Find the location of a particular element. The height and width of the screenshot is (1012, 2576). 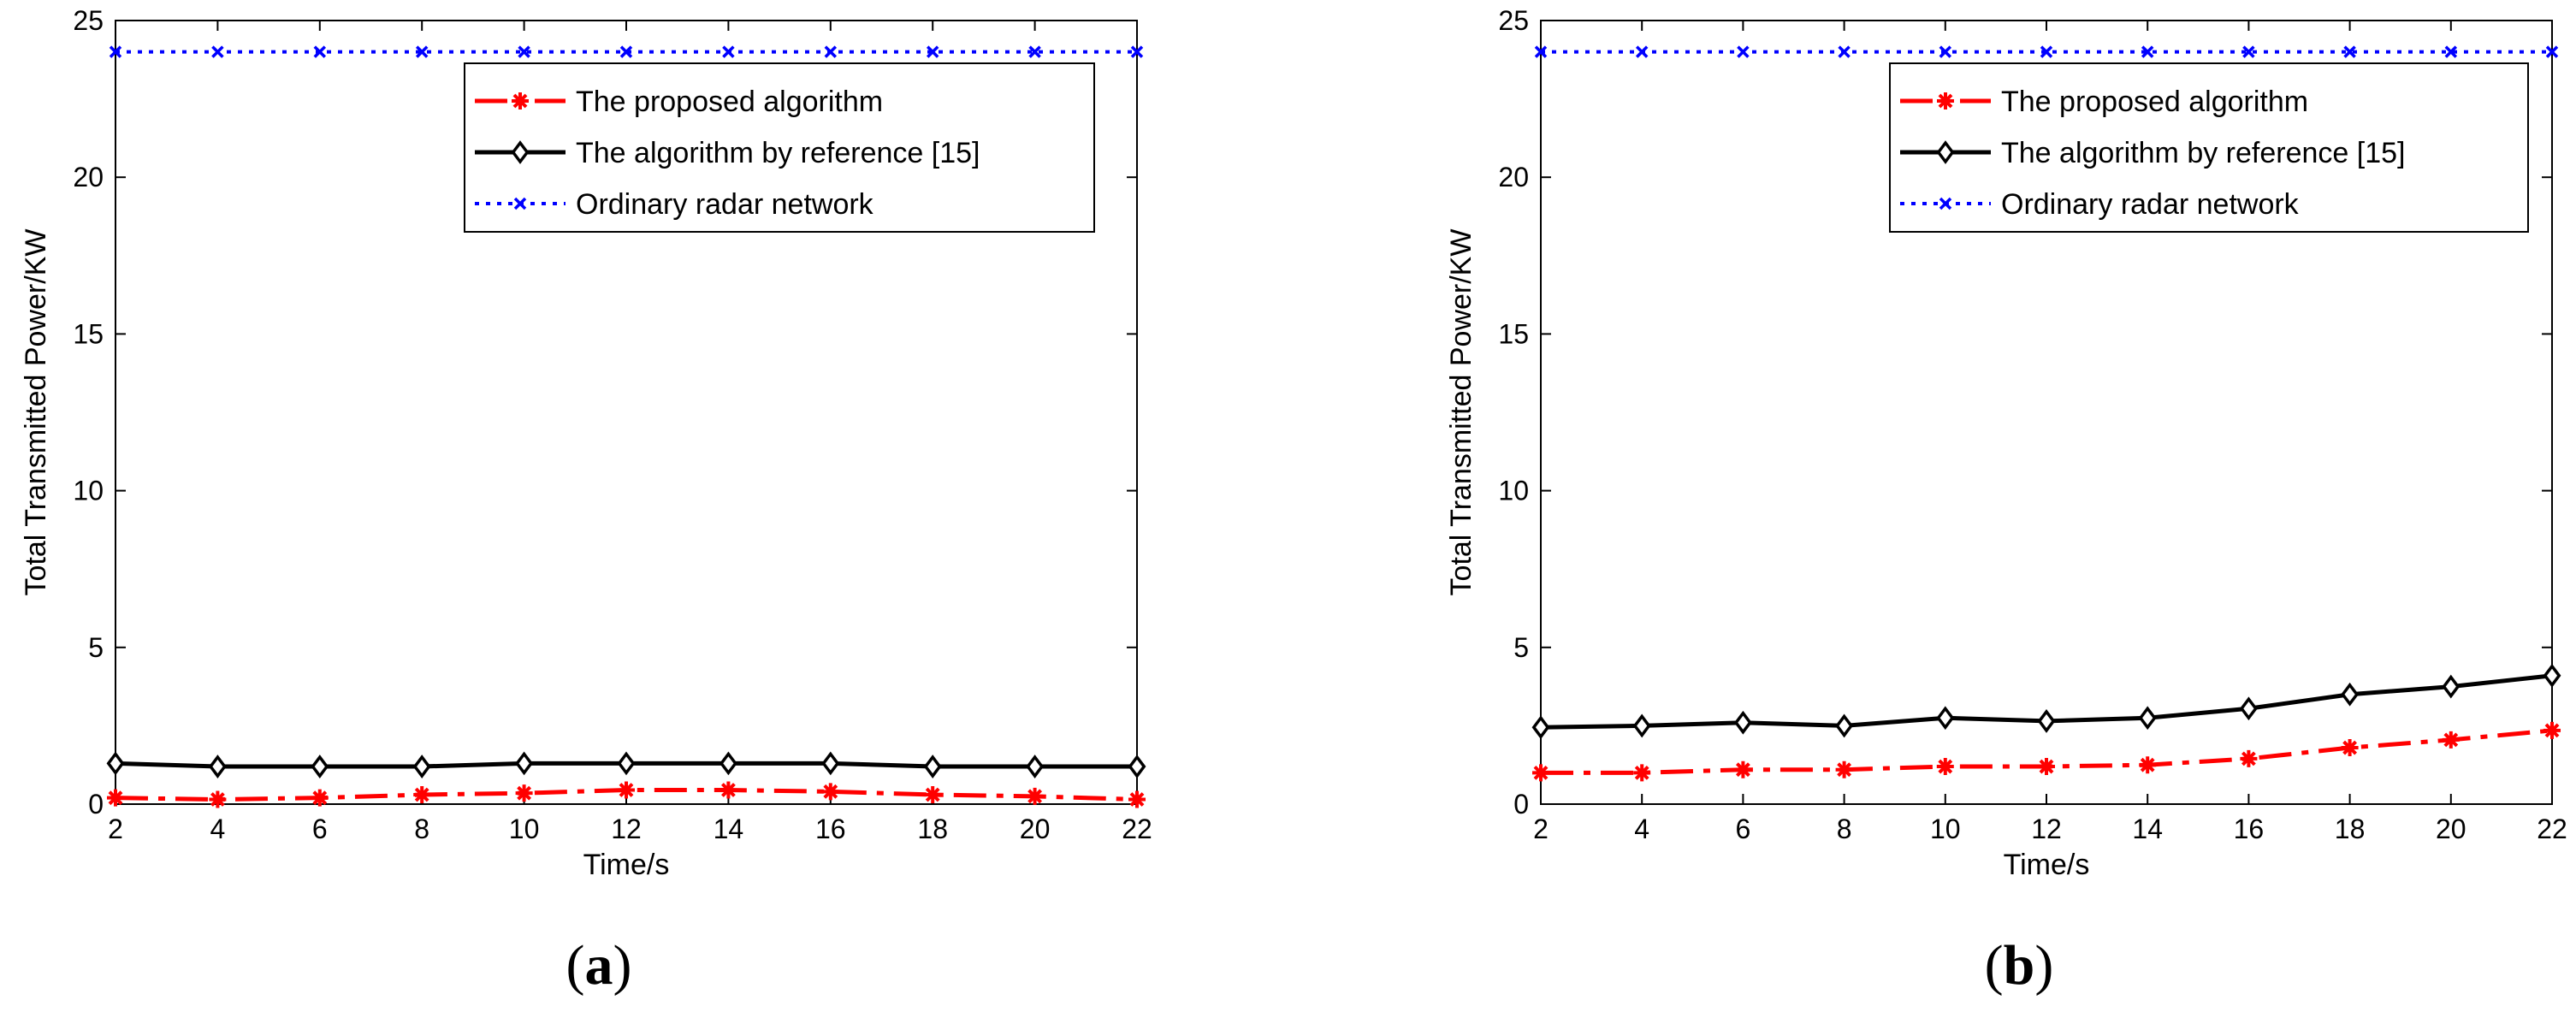

x-tick-label: 22 is located at coordinates (2552, 829).